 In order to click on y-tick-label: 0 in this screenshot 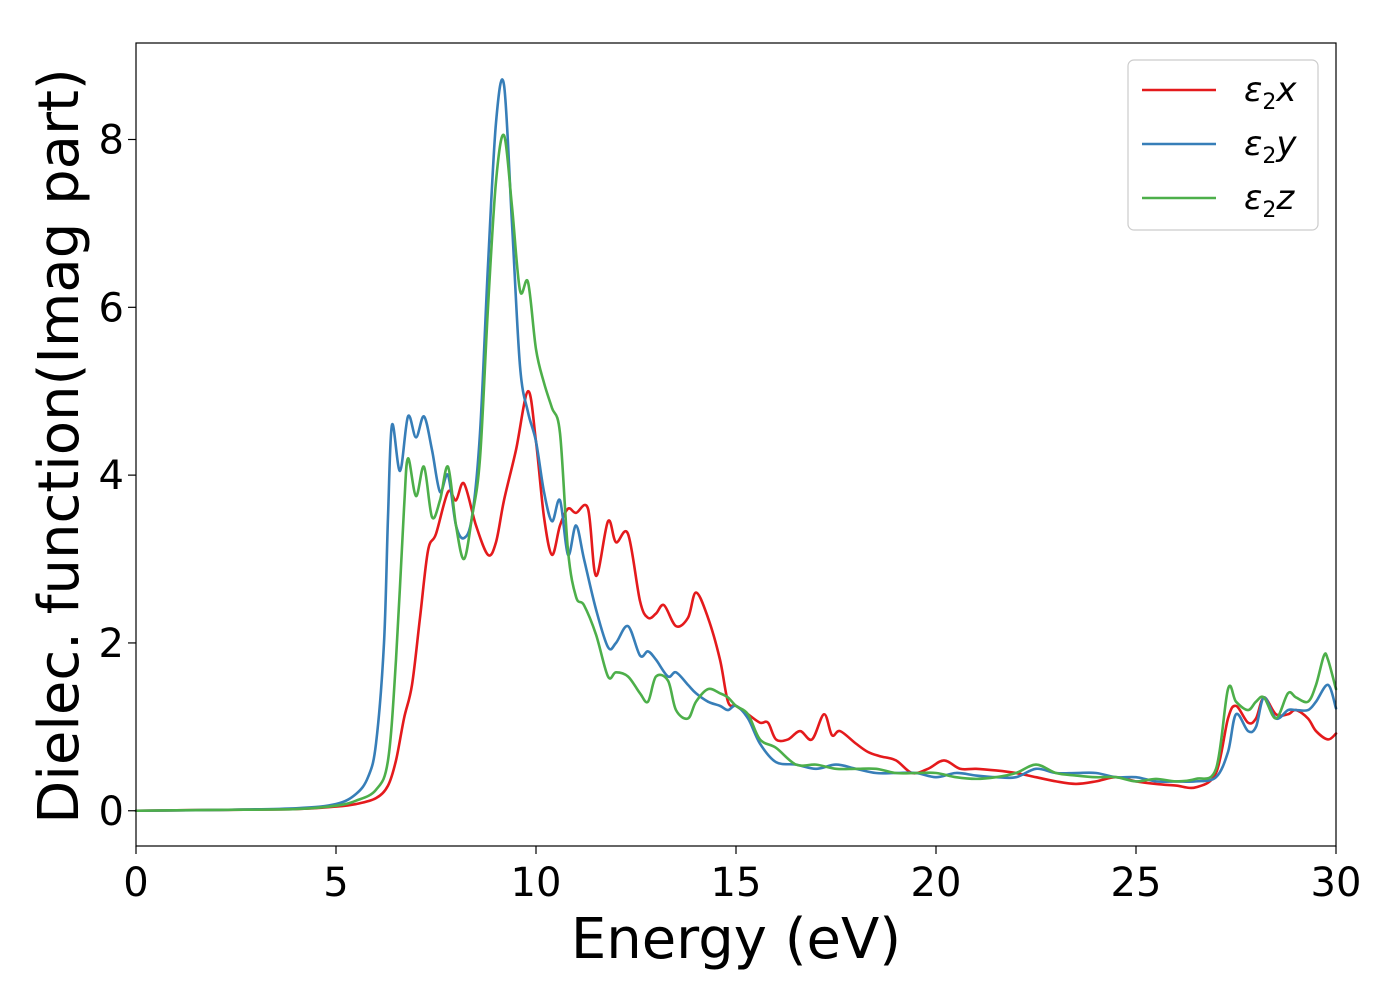, I will do `click(111, 812)`.